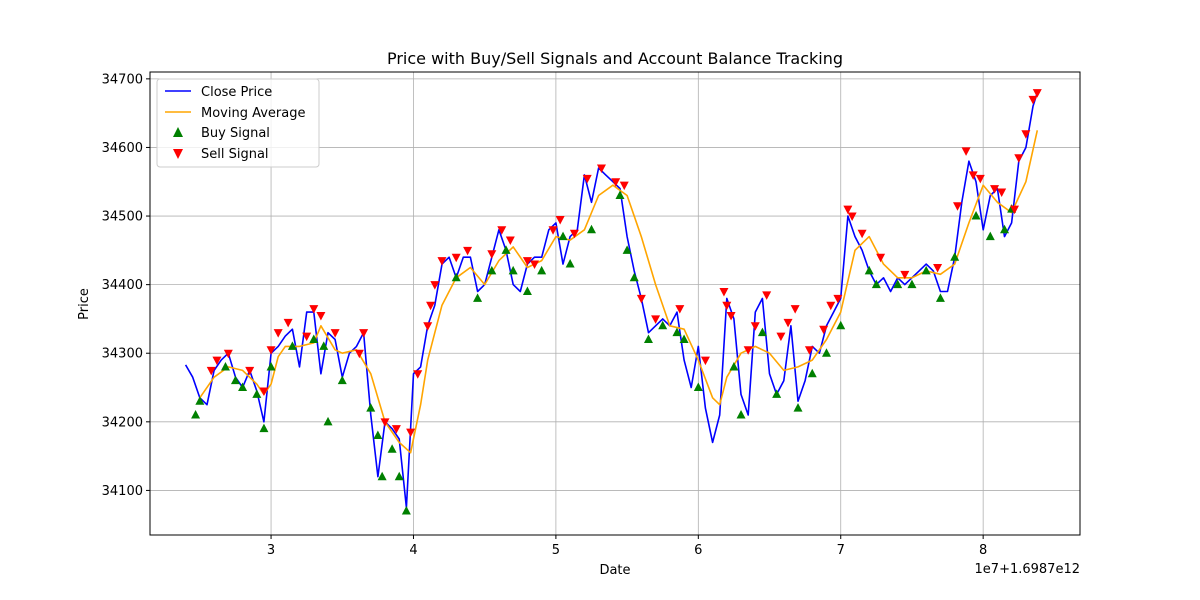 This screenshot has height=600, width=1200. Describe the element at coordinates (122, 148) in the screenshot. I see `y-tick-label: 34600` at that location.